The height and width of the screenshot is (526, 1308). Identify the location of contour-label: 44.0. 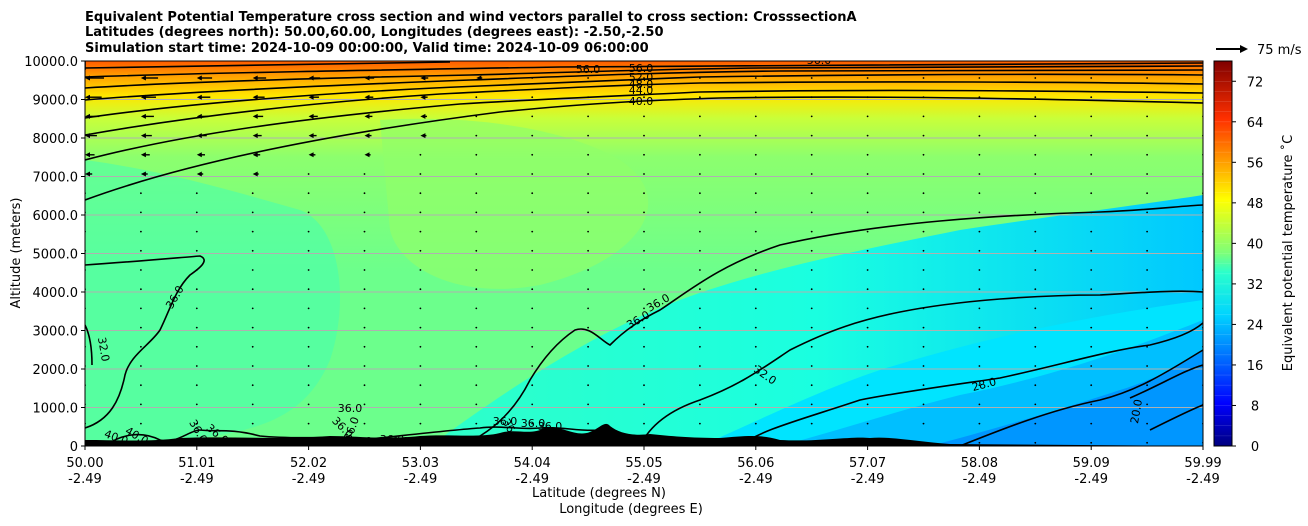
(641, 90).